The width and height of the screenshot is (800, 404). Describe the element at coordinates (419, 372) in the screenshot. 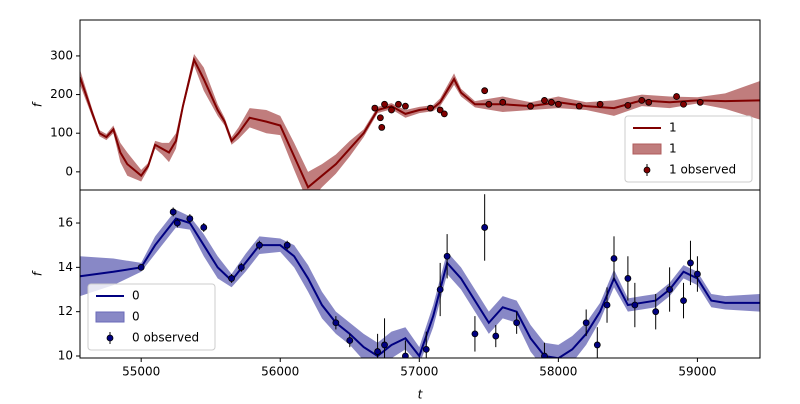

I see `x-tick-label: 57000` at that location.